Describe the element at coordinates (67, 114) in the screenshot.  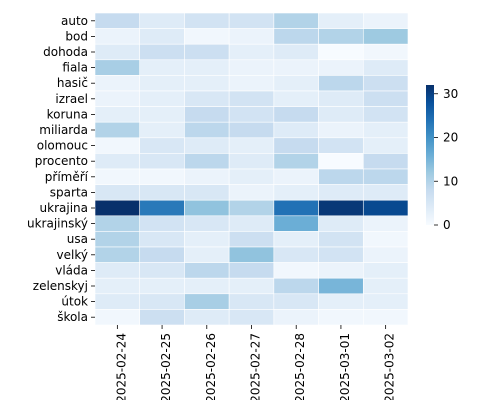
I see `y-tick-label: koruna` at that location.